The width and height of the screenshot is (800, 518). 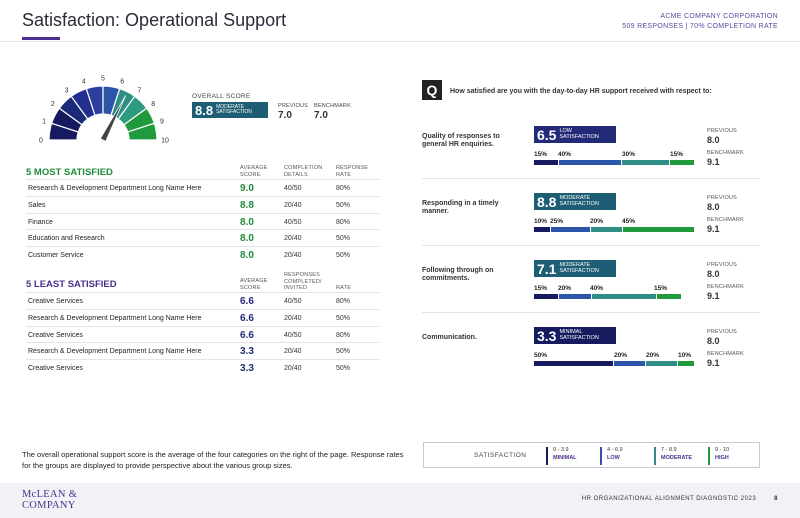 I want to click on overall-score-category: MODERATE SATISFACTION, so click(x=234, y=109).